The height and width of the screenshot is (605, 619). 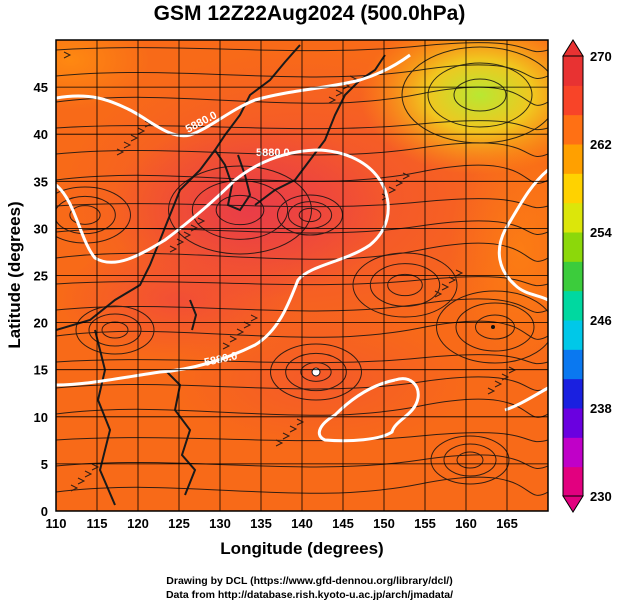 I want to click on x-tick-label: 115, so click(x=97, y=523).